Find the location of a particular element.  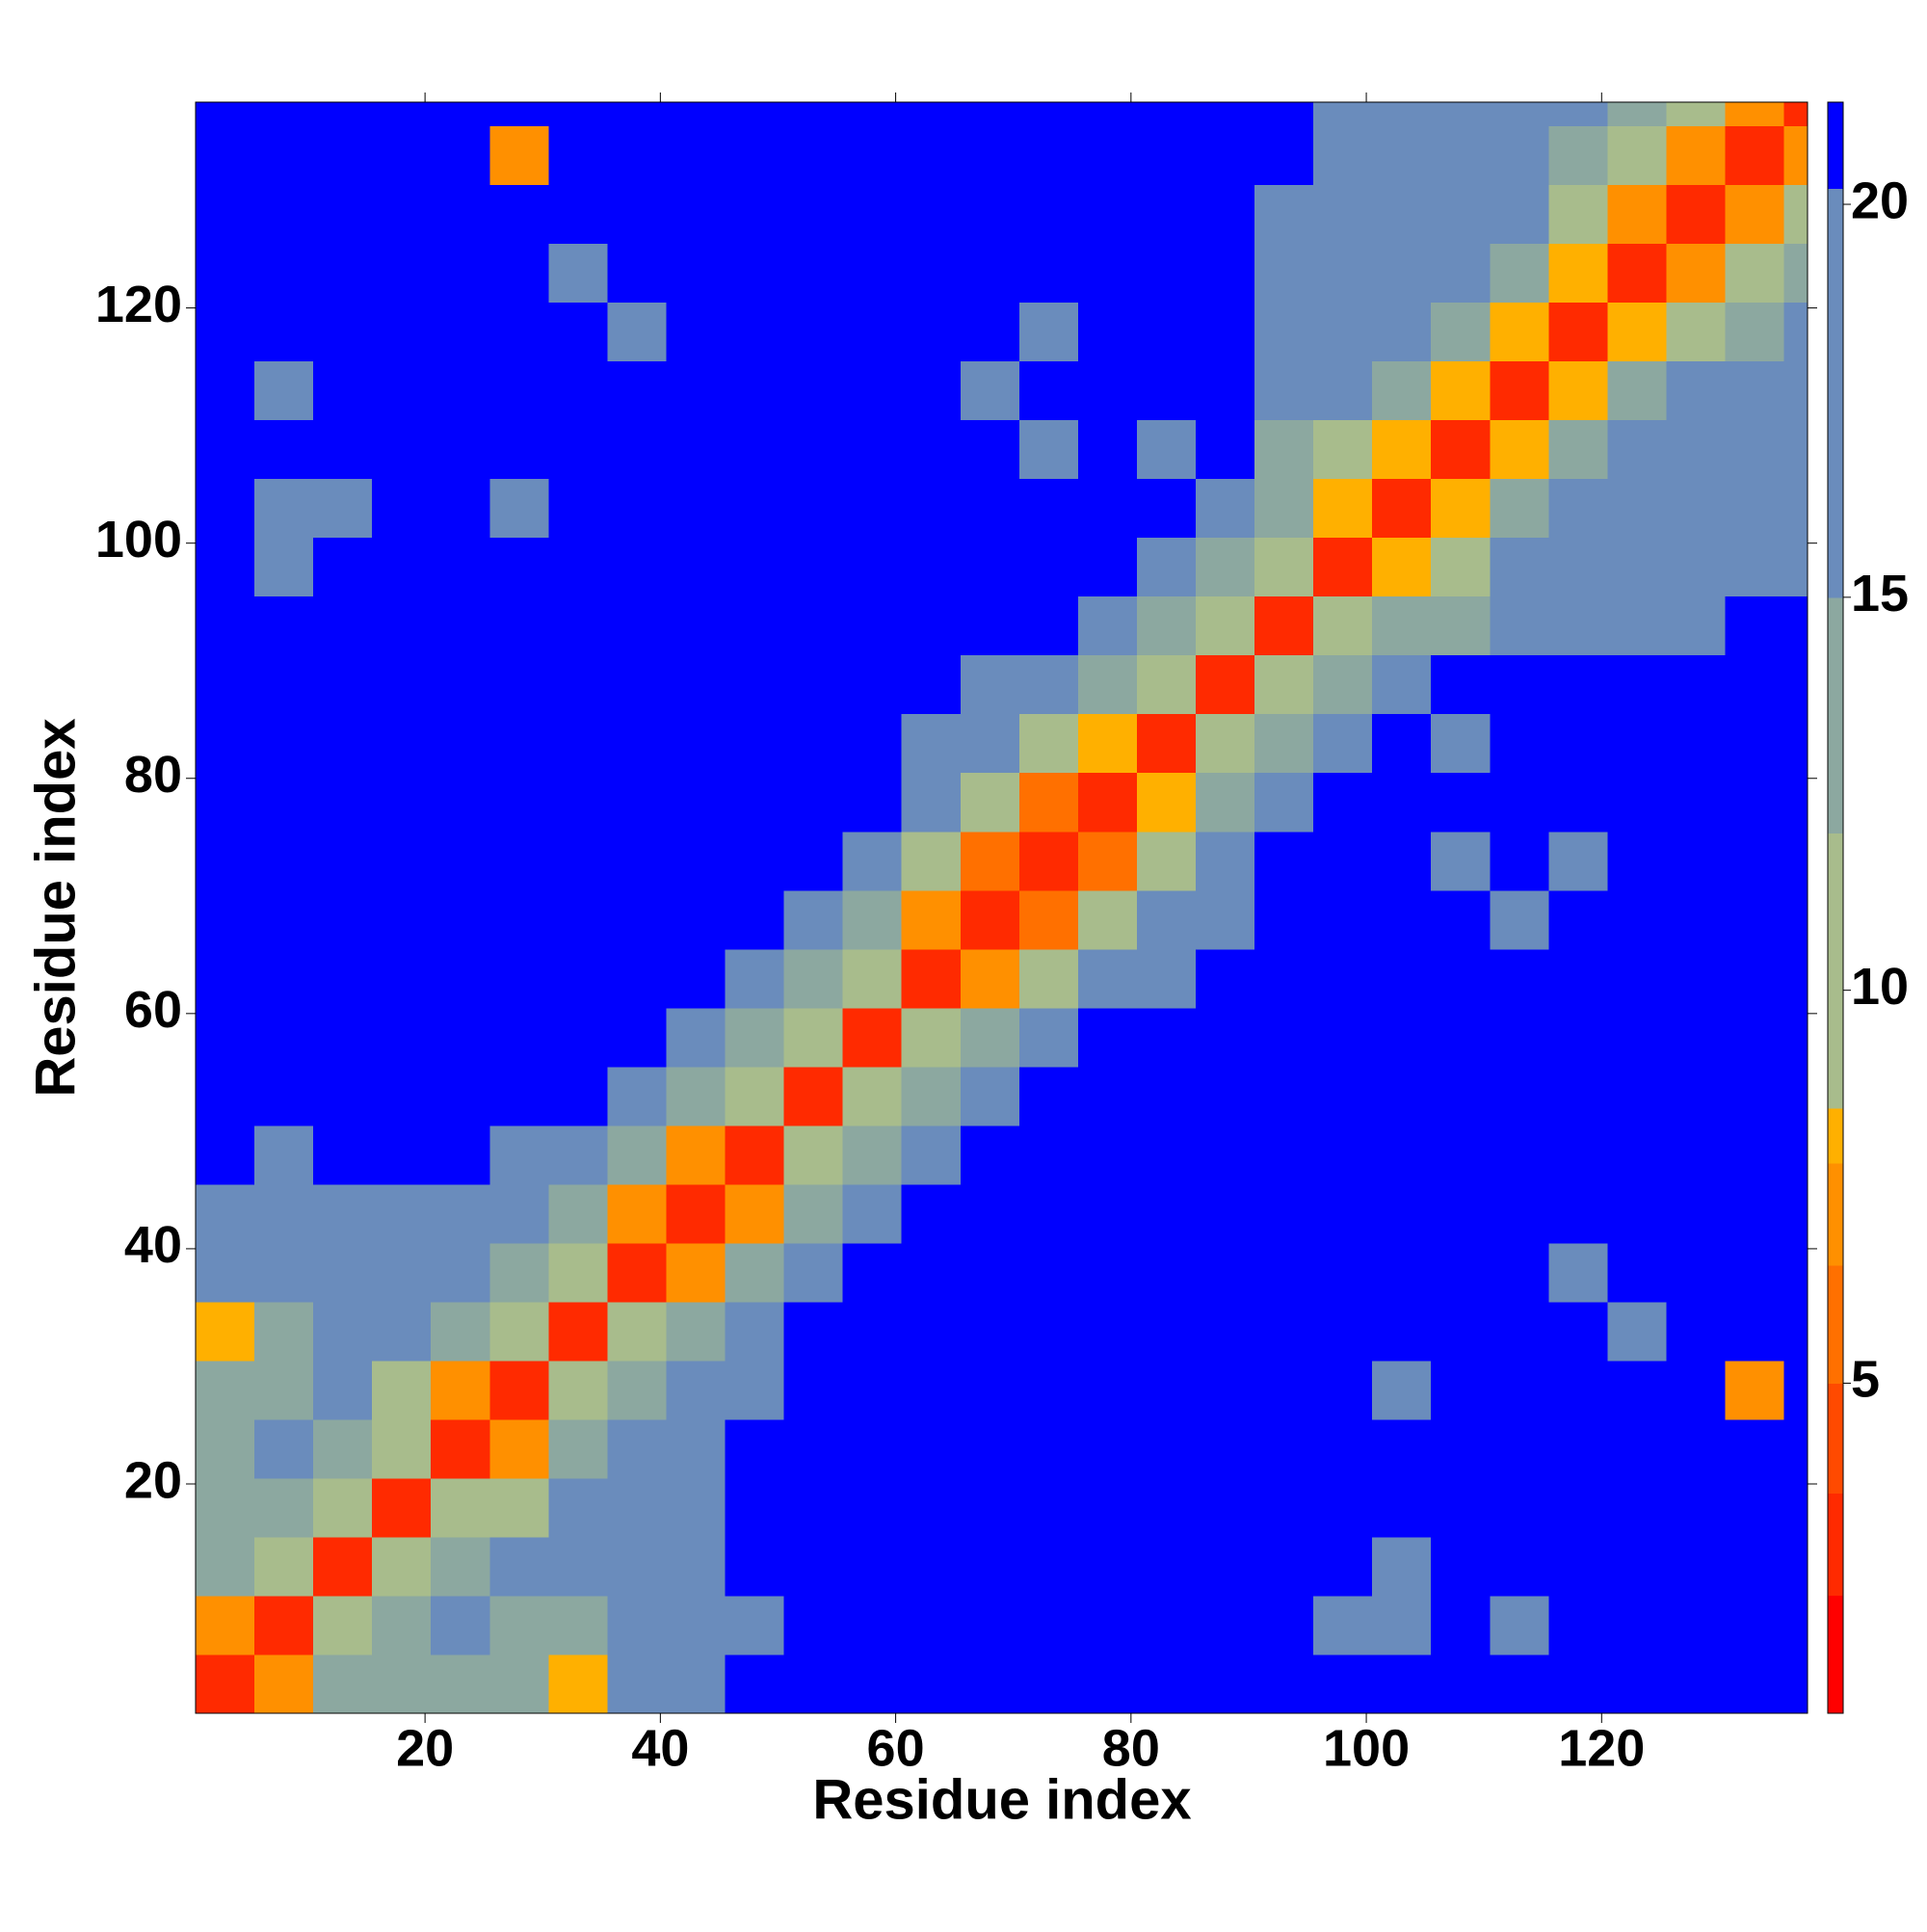

x-tick-label: 40 is located at coordinates (660, 1748).